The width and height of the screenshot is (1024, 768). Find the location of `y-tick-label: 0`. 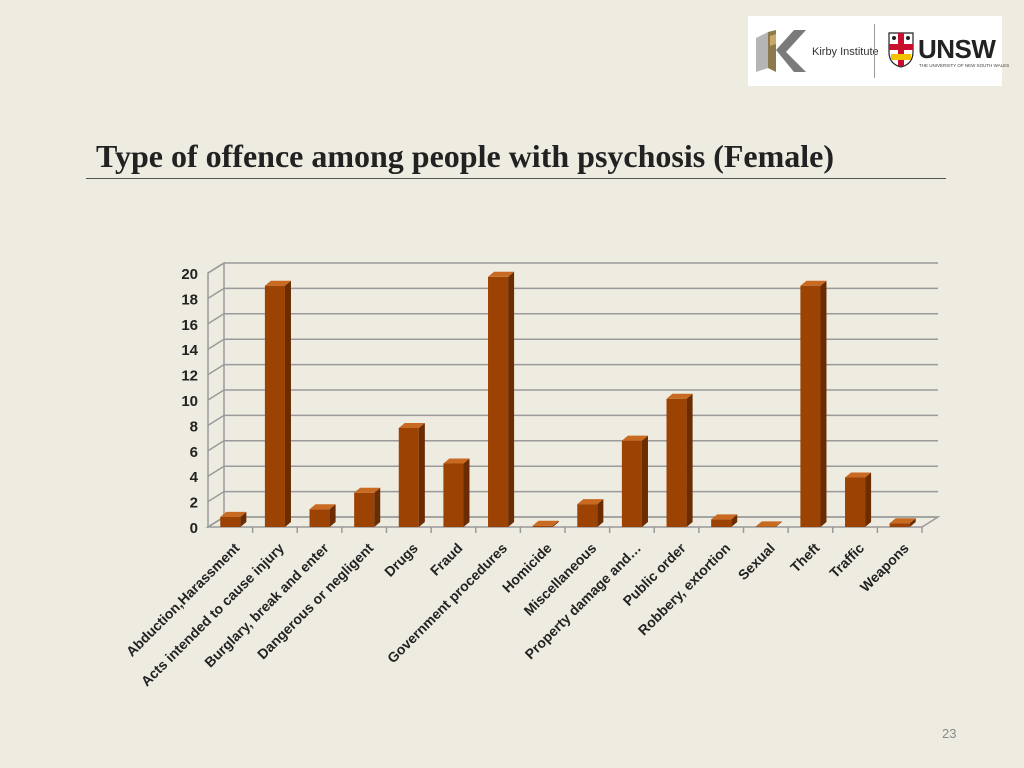

y-tick-label: 0 is located at coordinates (194, 528).